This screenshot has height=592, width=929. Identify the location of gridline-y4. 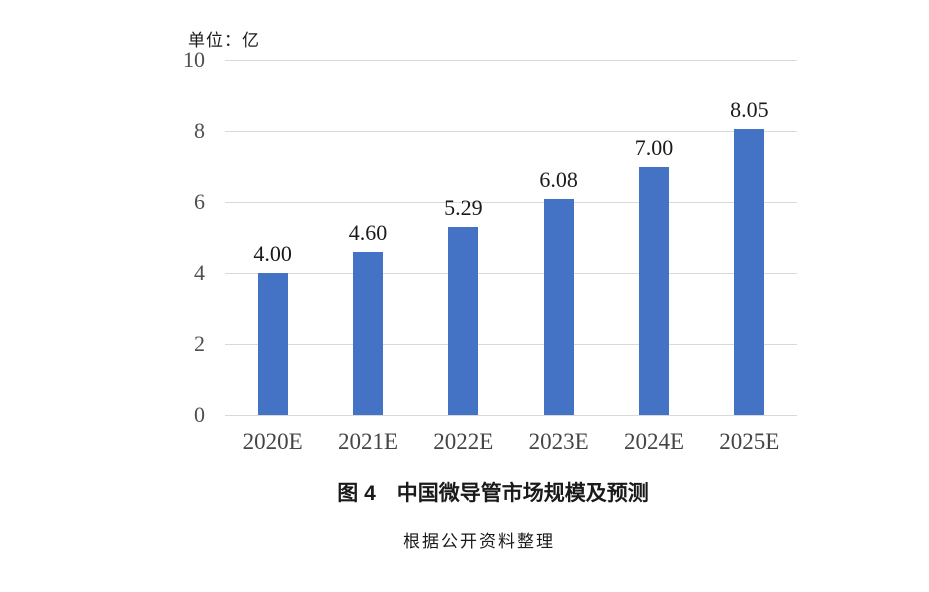
(511, 273).